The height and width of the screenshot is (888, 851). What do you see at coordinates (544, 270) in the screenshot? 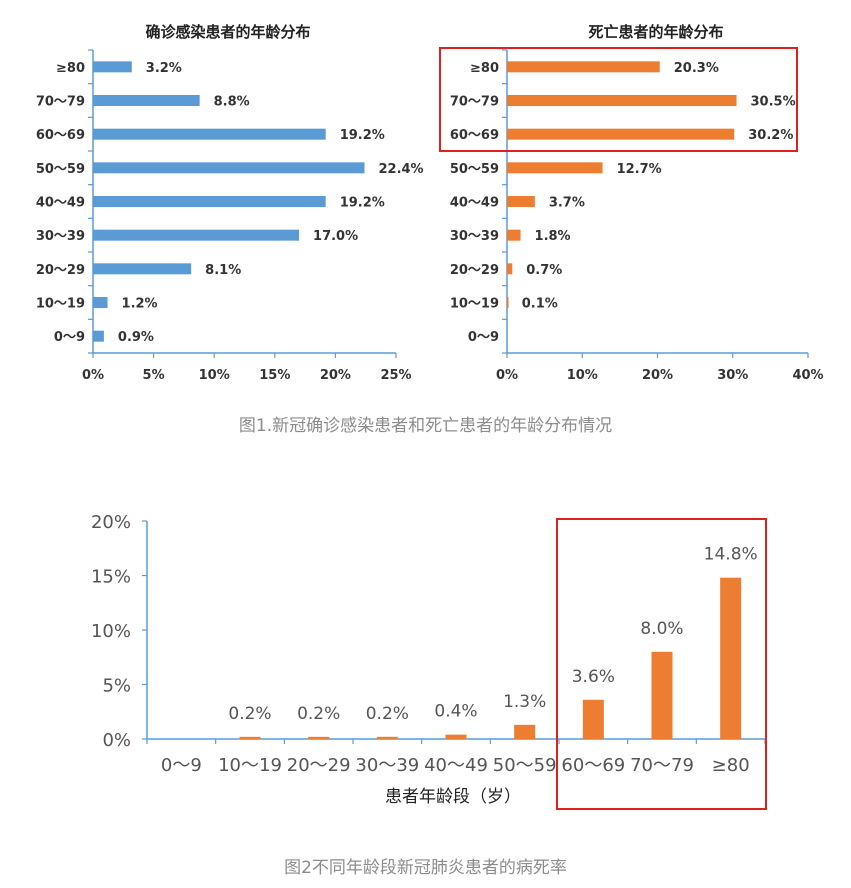
I see `data-label: 0.7%` at bounding box center [544, 270].